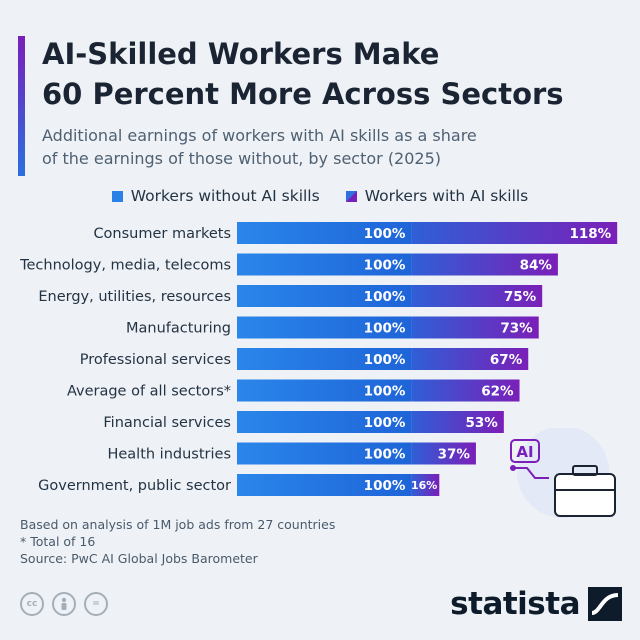 The height and width of the screenshot is (640, 640). I want to click on ai-briefcase-illustration: AI, so click(563, 473).